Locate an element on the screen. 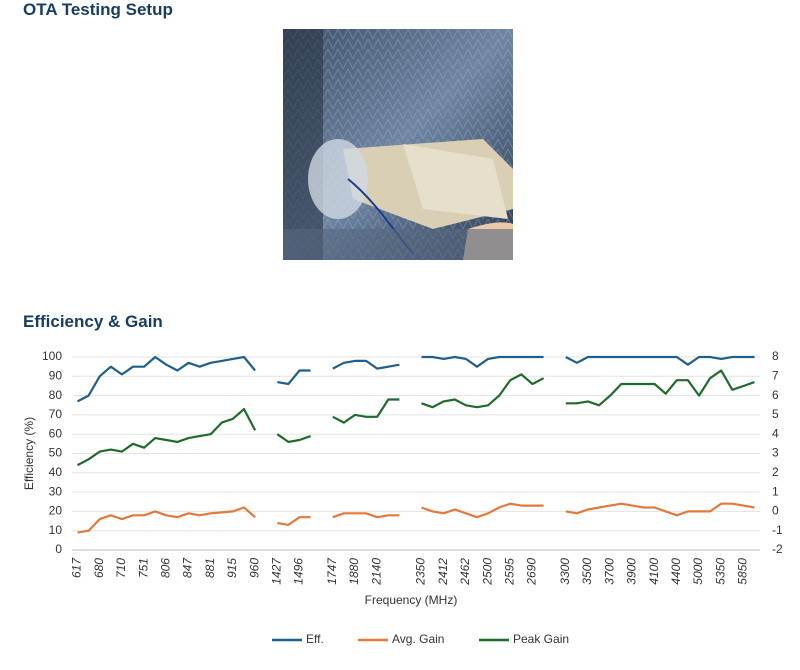 This screenshot has height=670, width=800. section-title: Efficiency & Gain is located at coordinates (93, 321).